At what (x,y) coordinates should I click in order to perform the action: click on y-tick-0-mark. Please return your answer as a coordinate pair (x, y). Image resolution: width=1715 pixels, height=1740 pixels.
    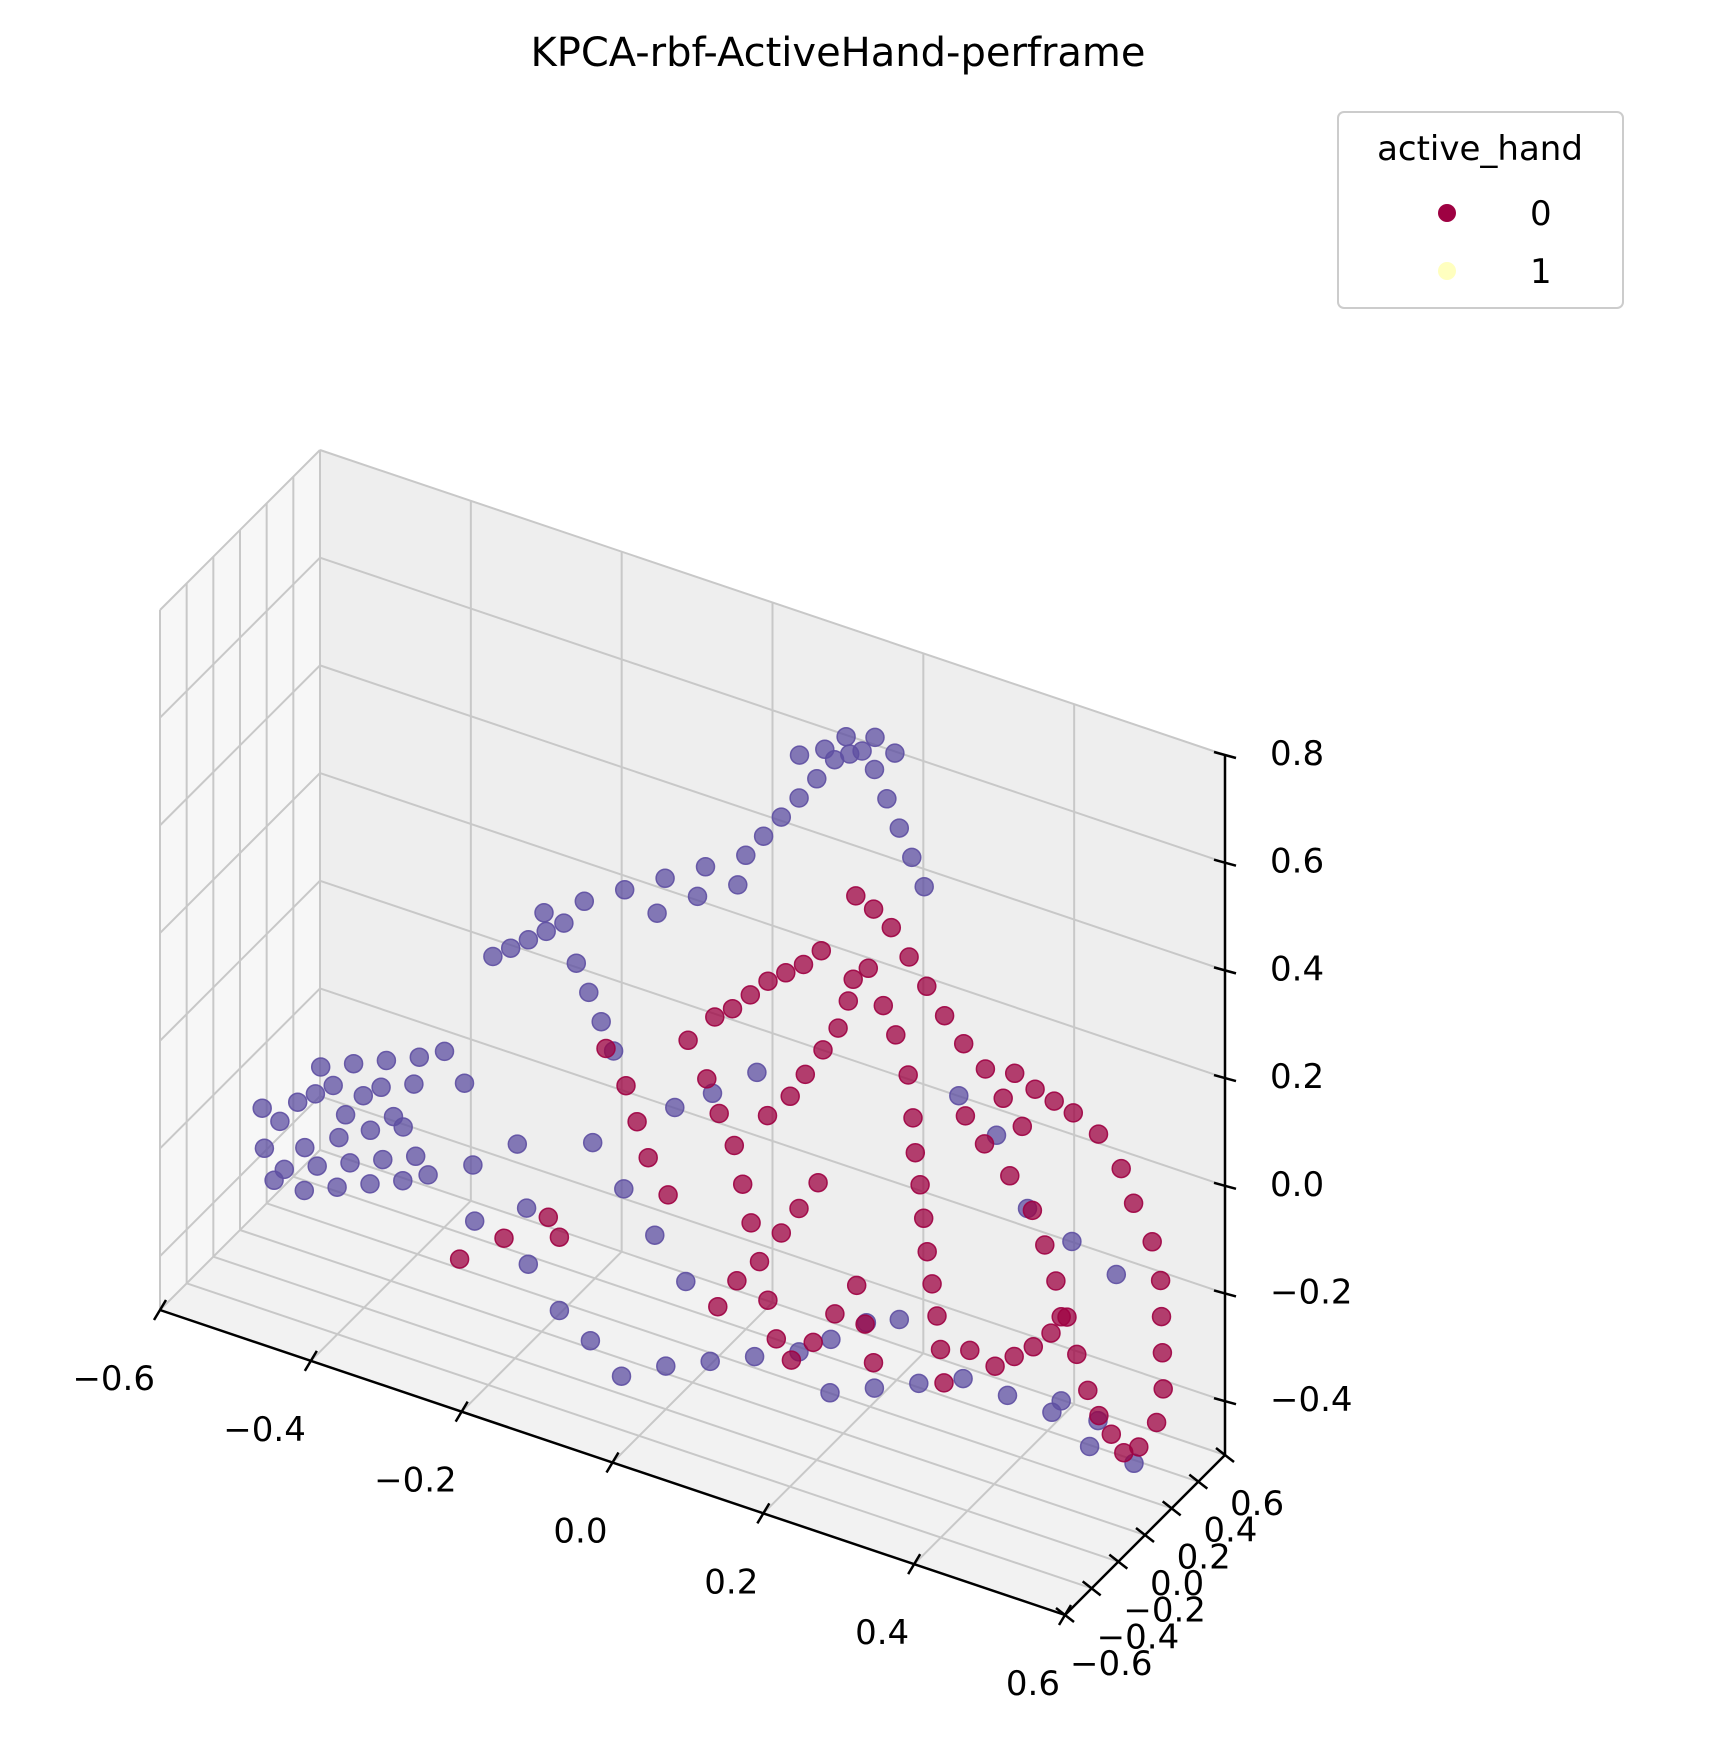
    Looking at the image, I should click on (1065, 1615).